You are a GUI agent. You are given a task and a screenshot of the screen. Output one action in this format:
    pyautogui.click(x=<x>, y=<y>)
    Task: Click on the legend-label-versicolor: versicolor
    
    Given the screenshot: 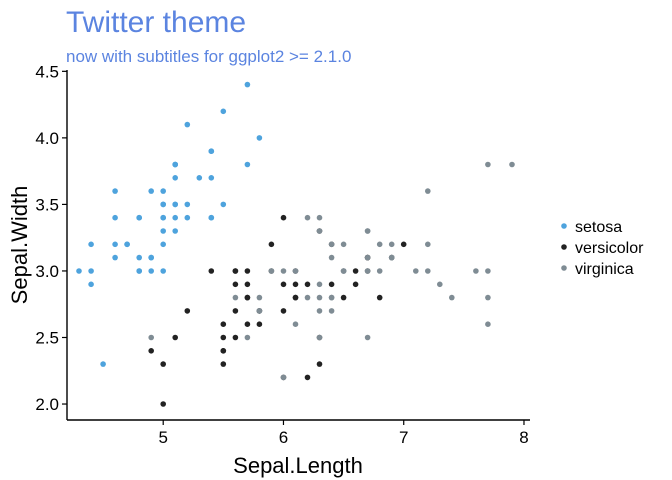 What is the action you would take?
    pyautogui.click(x=609, y=248)
    